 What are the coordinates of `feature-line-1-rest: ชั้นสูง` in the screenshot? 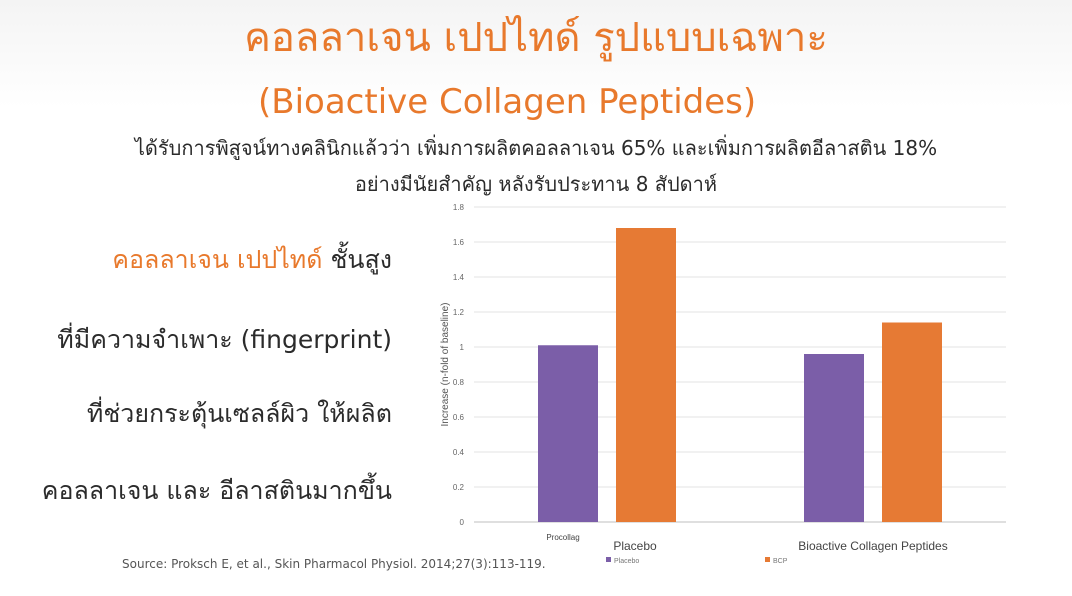 It's located at (357, 259).